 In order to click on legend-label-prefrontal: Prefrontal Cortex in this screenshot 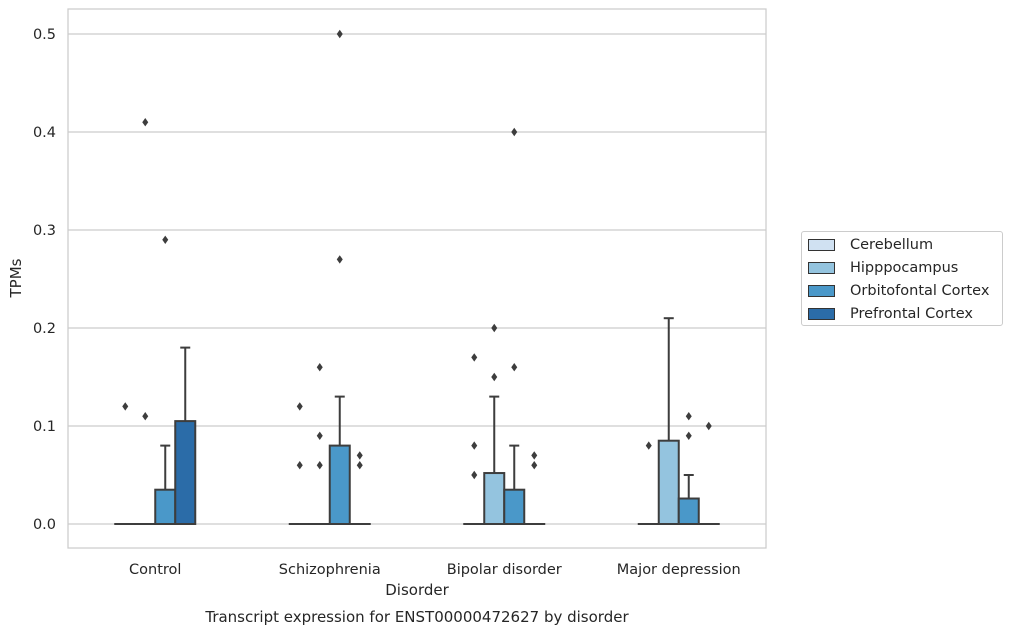, I will do `click(911, 314)`.